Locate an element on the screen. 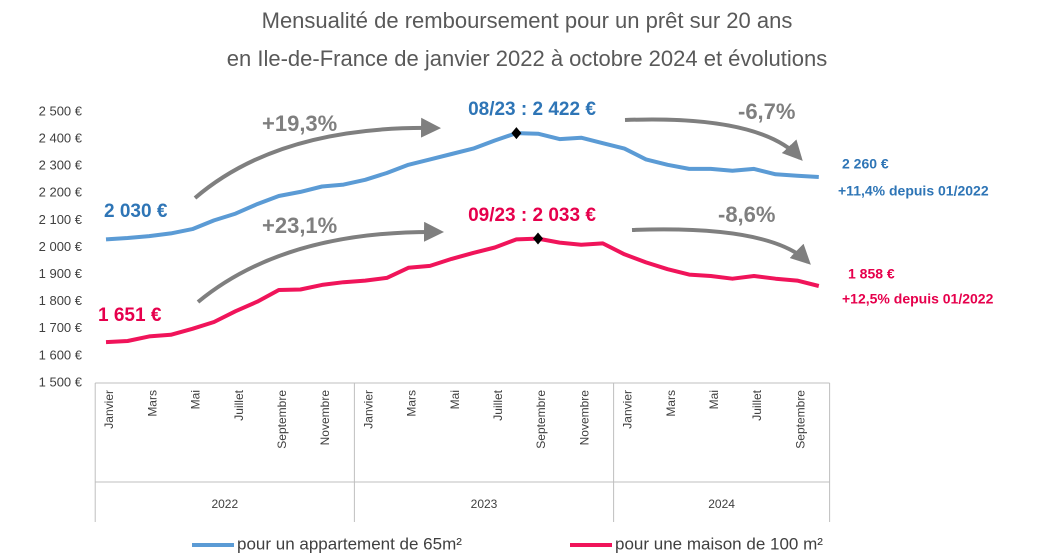 The width and height of the screenshot is (1055, 558). legend-label: pour un appartement de 65m² is located at coordinates (349, 543).